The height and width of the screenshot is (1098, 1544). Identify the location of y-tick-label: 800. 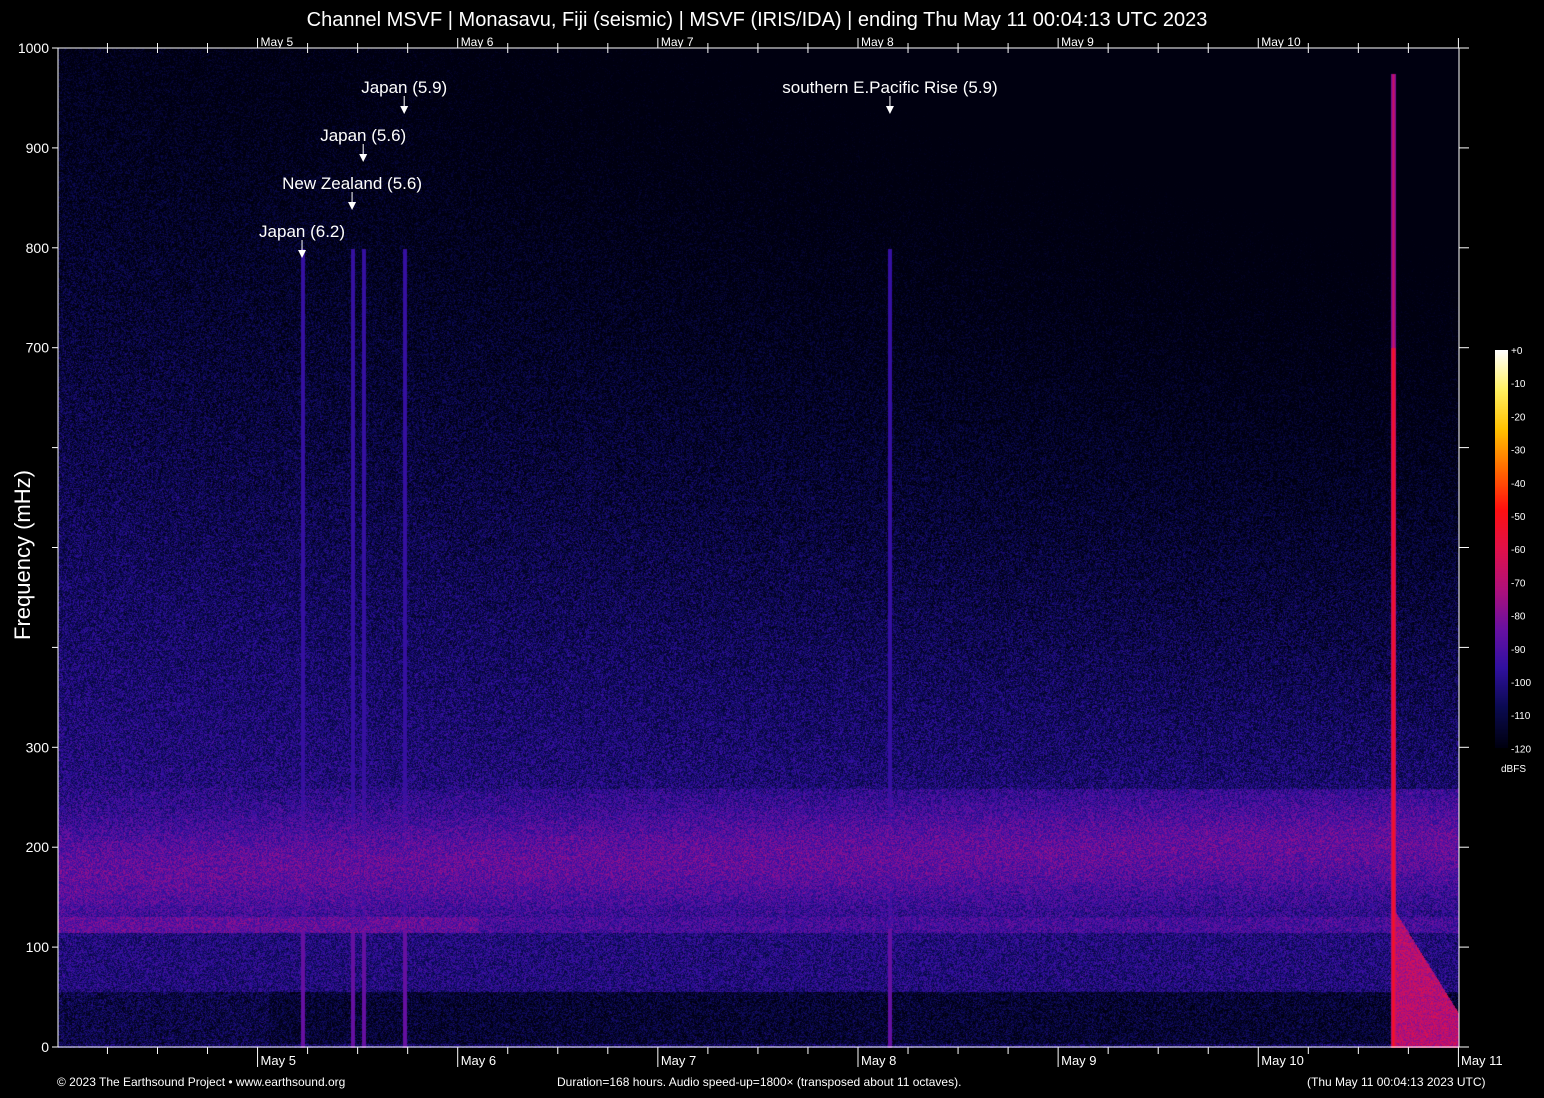
(38, 248).